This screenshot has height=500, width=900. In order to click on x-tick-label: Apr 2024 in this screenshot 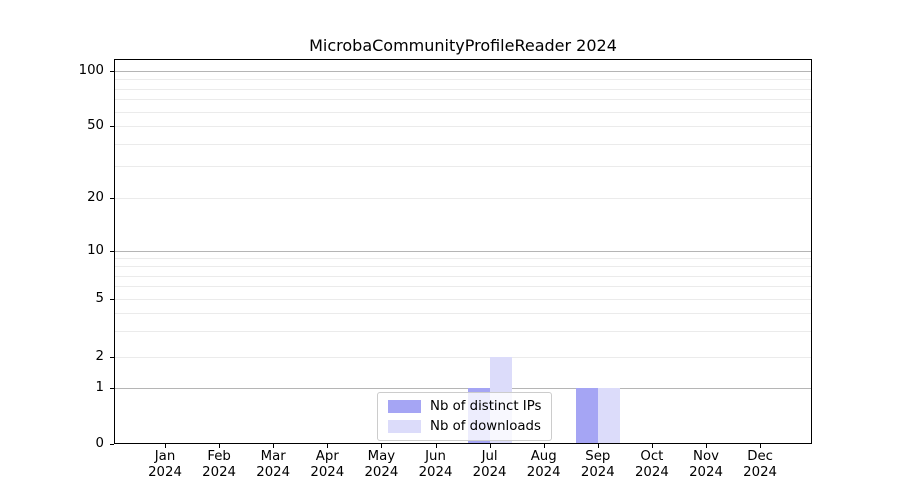, I will do `click(327, 465)`.